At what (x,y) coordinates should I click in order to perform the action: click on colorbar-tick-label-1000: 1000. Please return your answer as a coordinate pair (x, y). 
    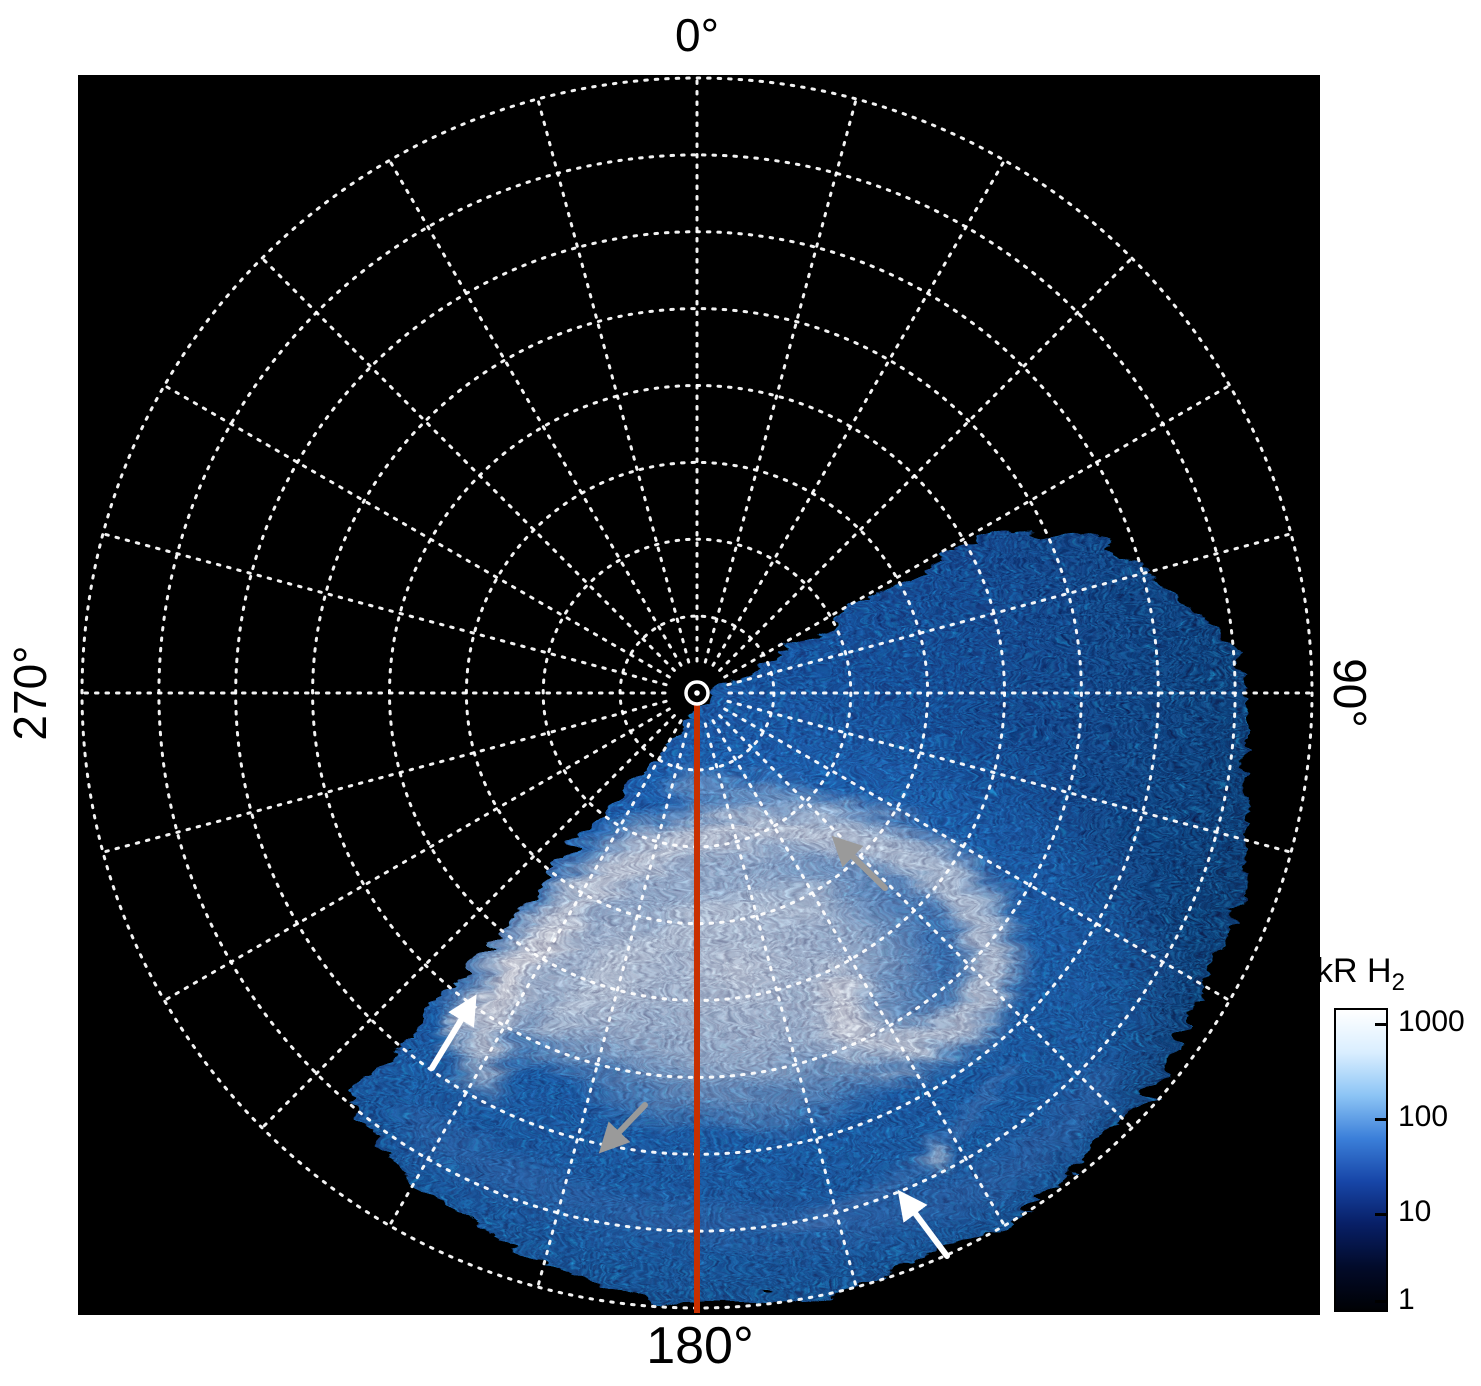
    Looking at the image, I should click on (1431, 1021).